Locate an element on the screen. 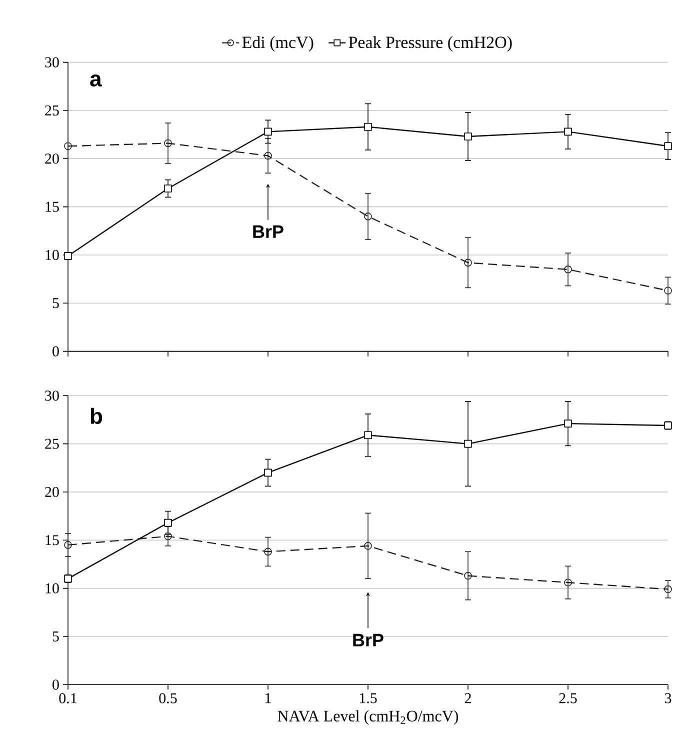 Image resolution: width=682 pixels, height=754 pixels. x-tick-label: 0.5 is located at coordinates (168, 698).